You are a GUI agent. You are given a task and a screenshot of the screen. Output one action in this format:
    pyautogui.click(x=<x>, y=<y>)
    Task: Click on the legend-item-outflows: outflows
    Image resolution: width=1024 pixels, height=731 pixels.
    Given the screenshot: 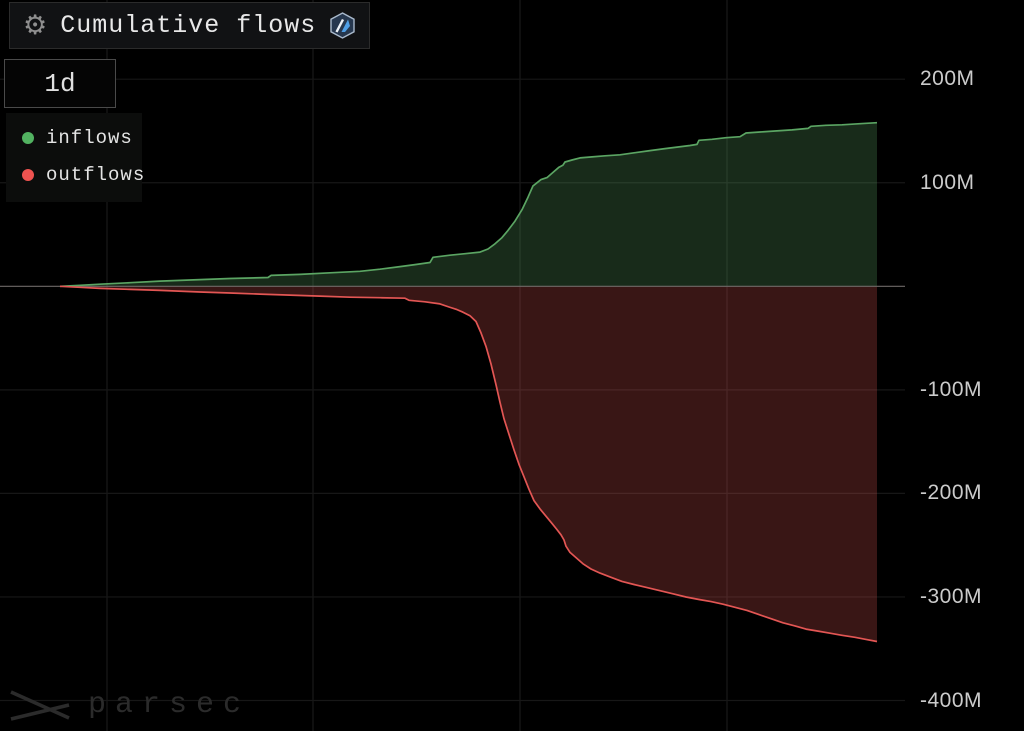 What is the action you would take?
    pyautogui.click(x=76, y=175)
    